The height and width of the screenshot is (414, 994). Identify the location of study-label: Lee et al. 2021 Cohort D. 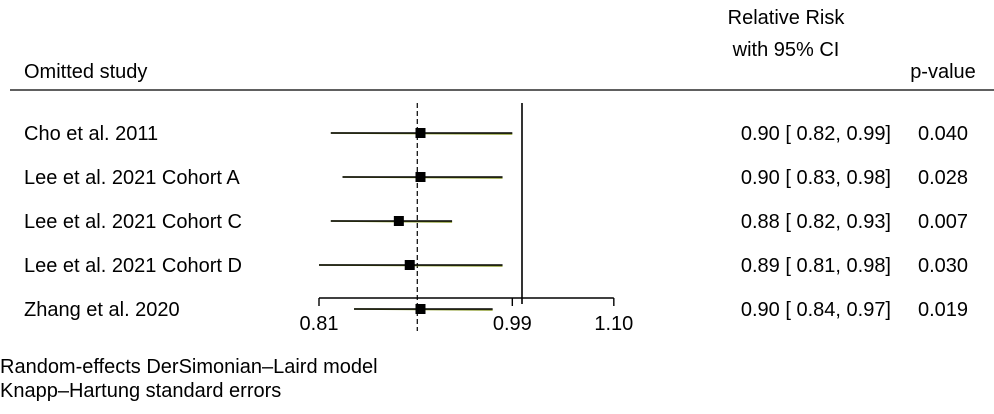
(133, 266).